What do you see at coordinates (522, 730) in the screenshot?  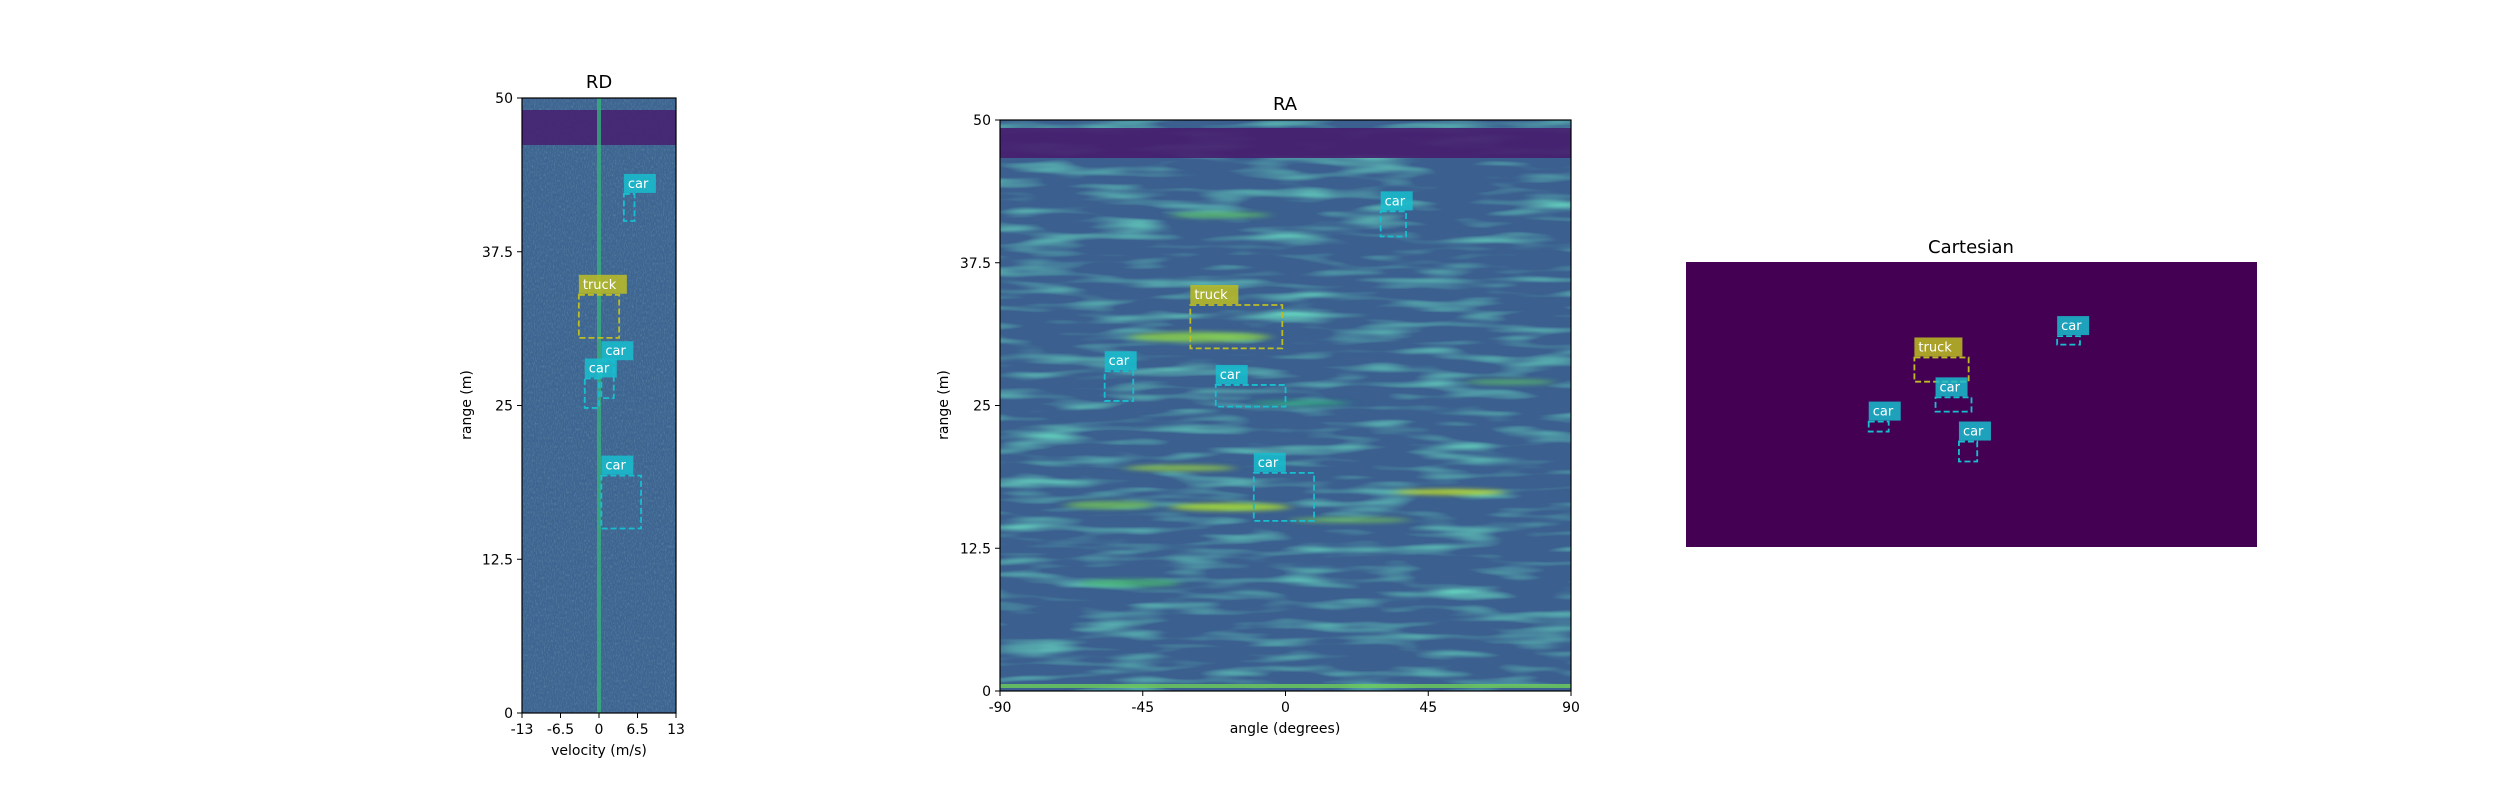 I see `x-tick-label: -13` at bounding box center [522, 730].